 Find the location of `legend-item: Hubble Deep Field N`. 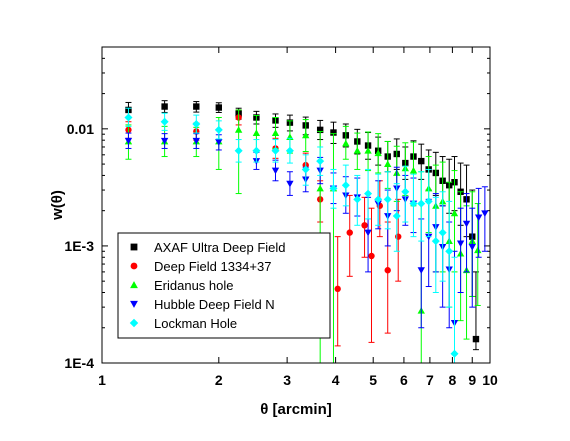

legend-item: Hubble Deep Field N is located at coordinates (202, 304).